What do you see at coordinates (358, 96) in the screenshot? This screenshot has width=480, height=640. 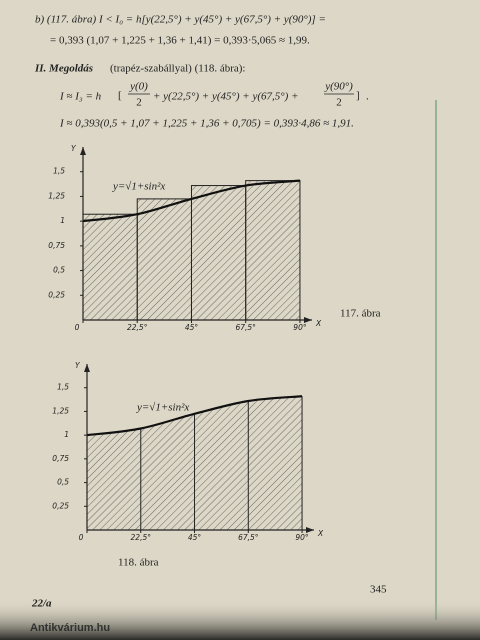 I see `bracket: ]` at bounding box center [358, 96].